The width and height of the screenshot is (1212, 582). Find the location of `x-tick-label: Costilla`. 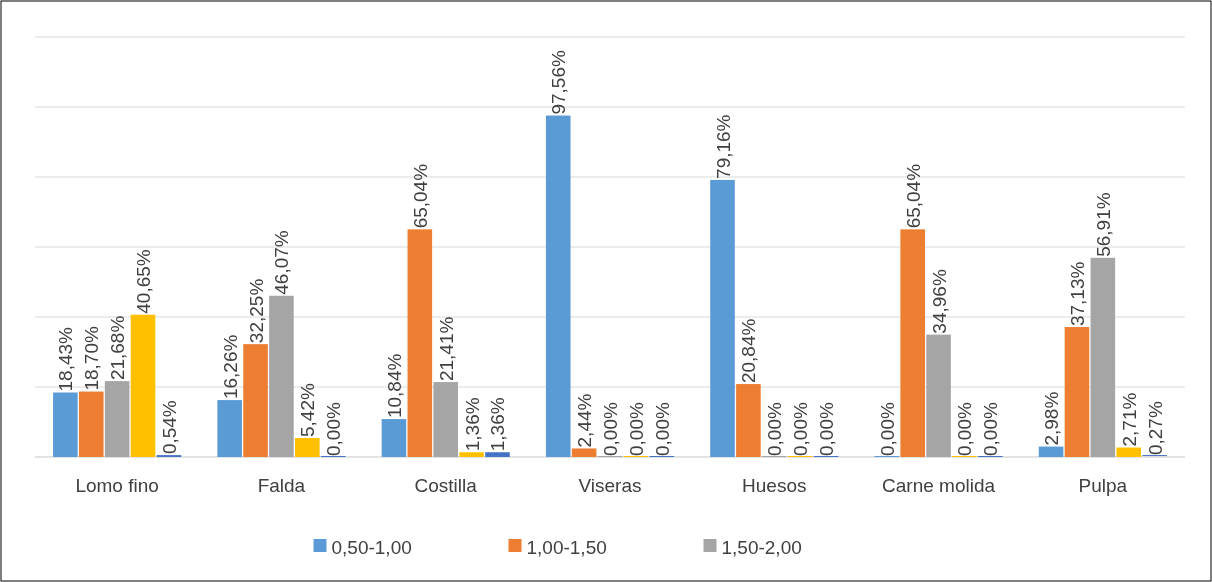

x-tick-label: Costilla is located at coordinates (446, 485).